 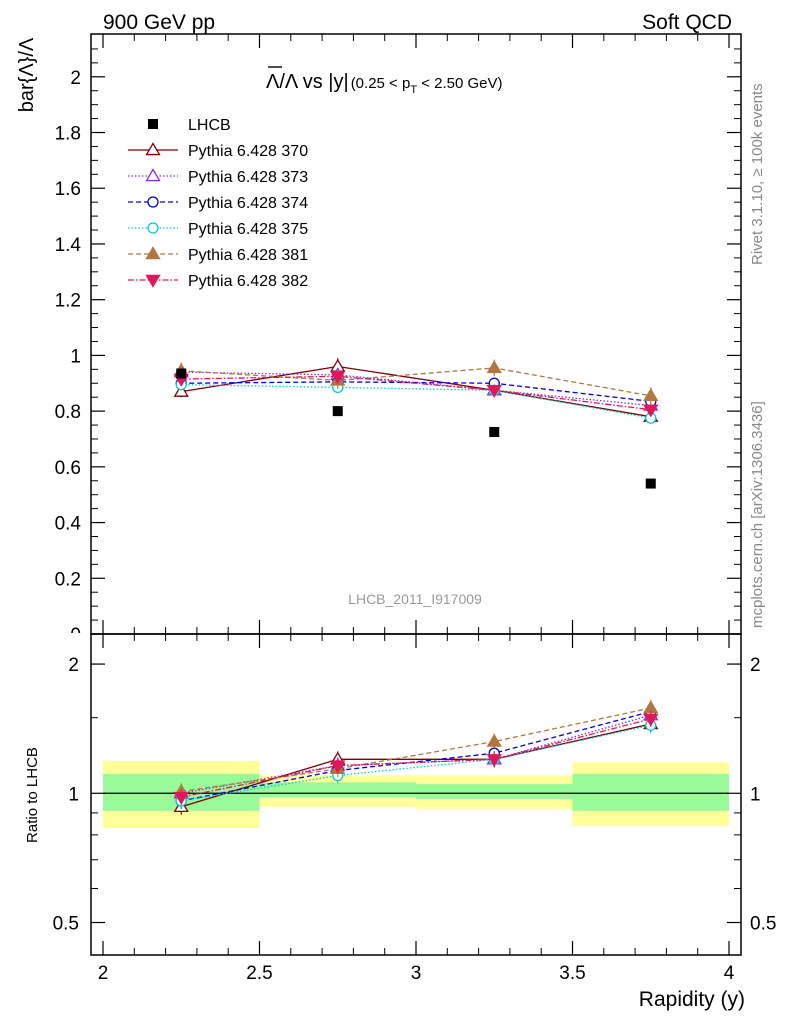 What do you see at coordinates (692, 999) in the screenshot?
I see `x-axis-label: Rapidity (y)` at bounding box center [692, 999].